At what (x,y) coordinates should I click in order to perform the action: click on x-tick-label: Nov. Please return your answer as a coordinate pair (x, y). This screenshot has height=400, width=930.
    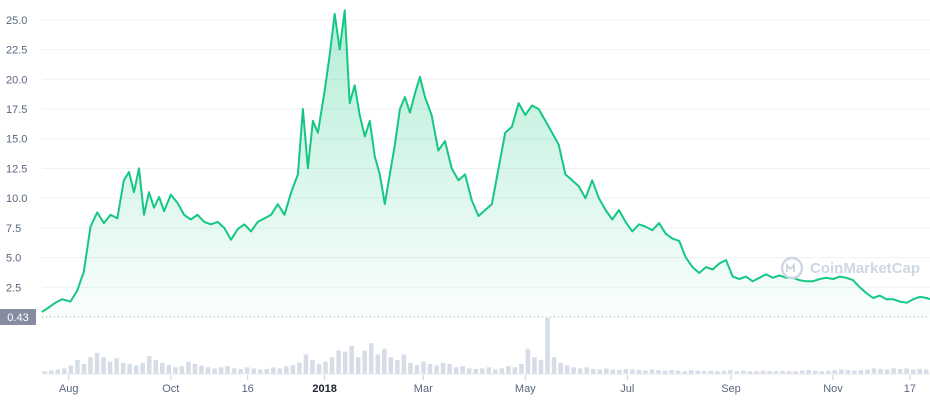
    Looking at the image, I should click on (833, 389).